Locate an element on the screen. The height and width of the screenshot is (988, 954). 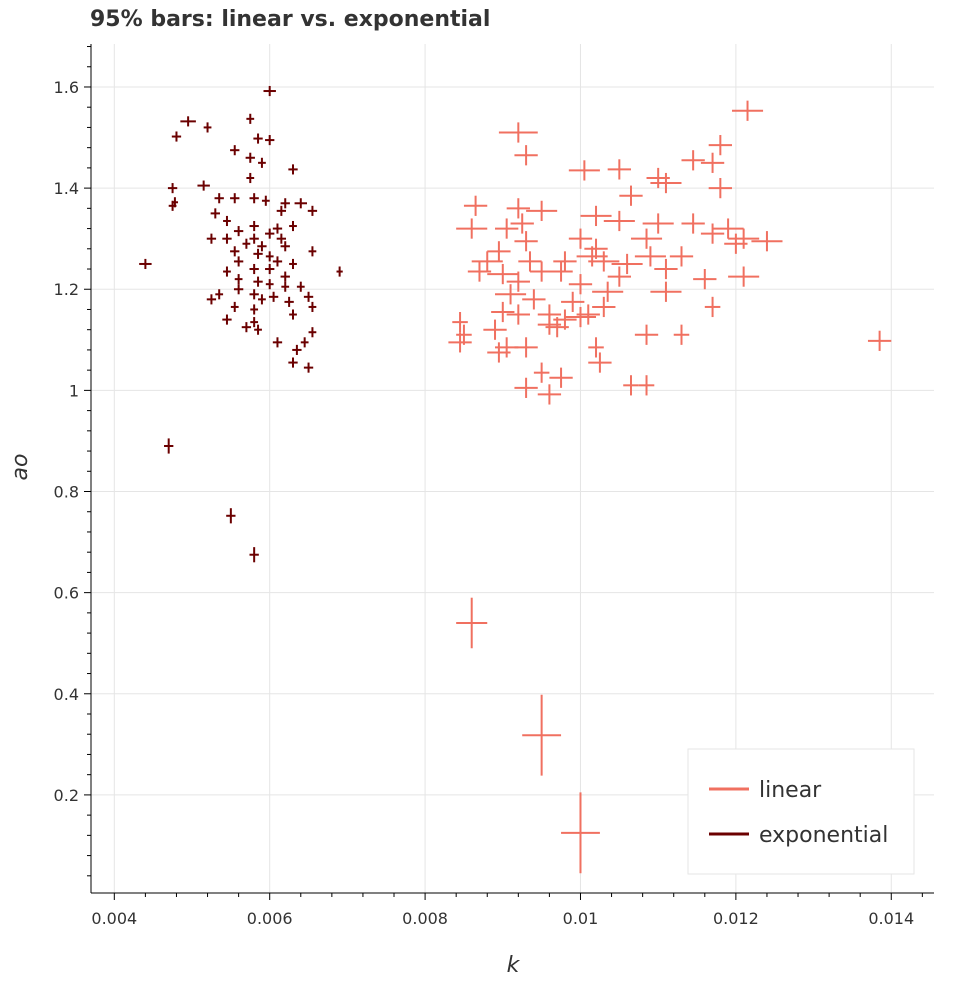
legend-label-linear: linear is located at coordinates (790, 790).